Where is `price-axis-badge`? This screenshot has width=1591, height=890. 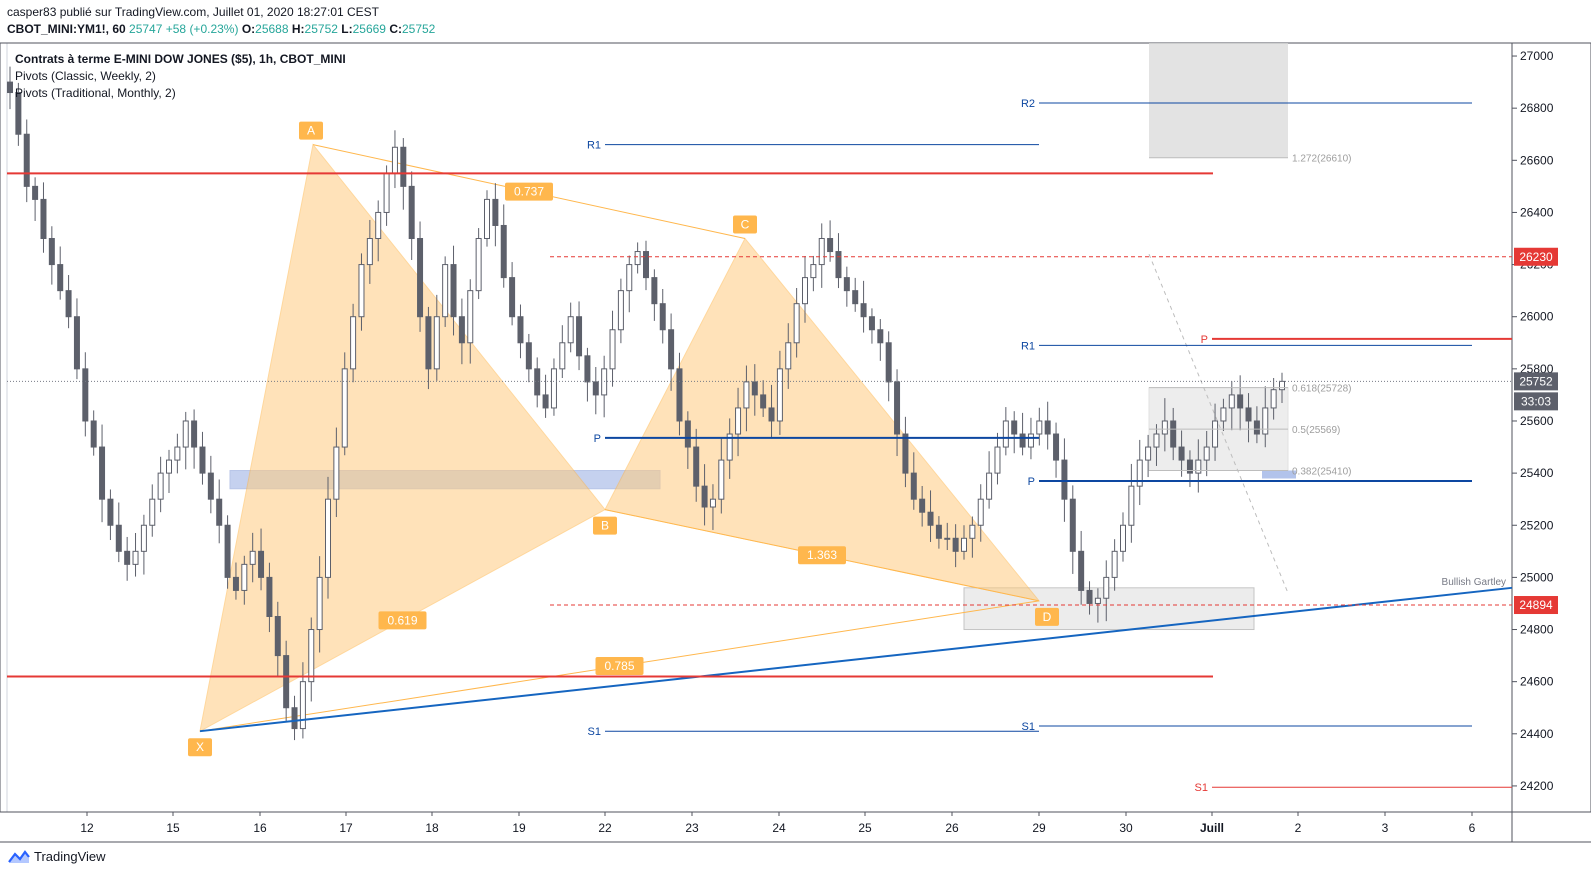
price-axis-badge is located at coordinates (1536, 256).